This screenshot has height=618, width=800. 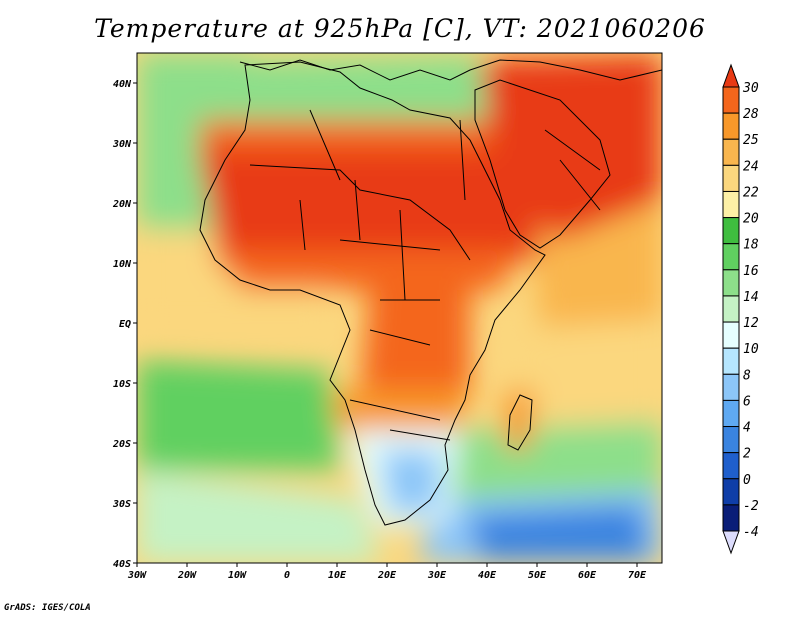 What do you see at coordinates (287, 575) in the screenshot?
I see `x-tick-label: 0` at bounding box center [287, 575].